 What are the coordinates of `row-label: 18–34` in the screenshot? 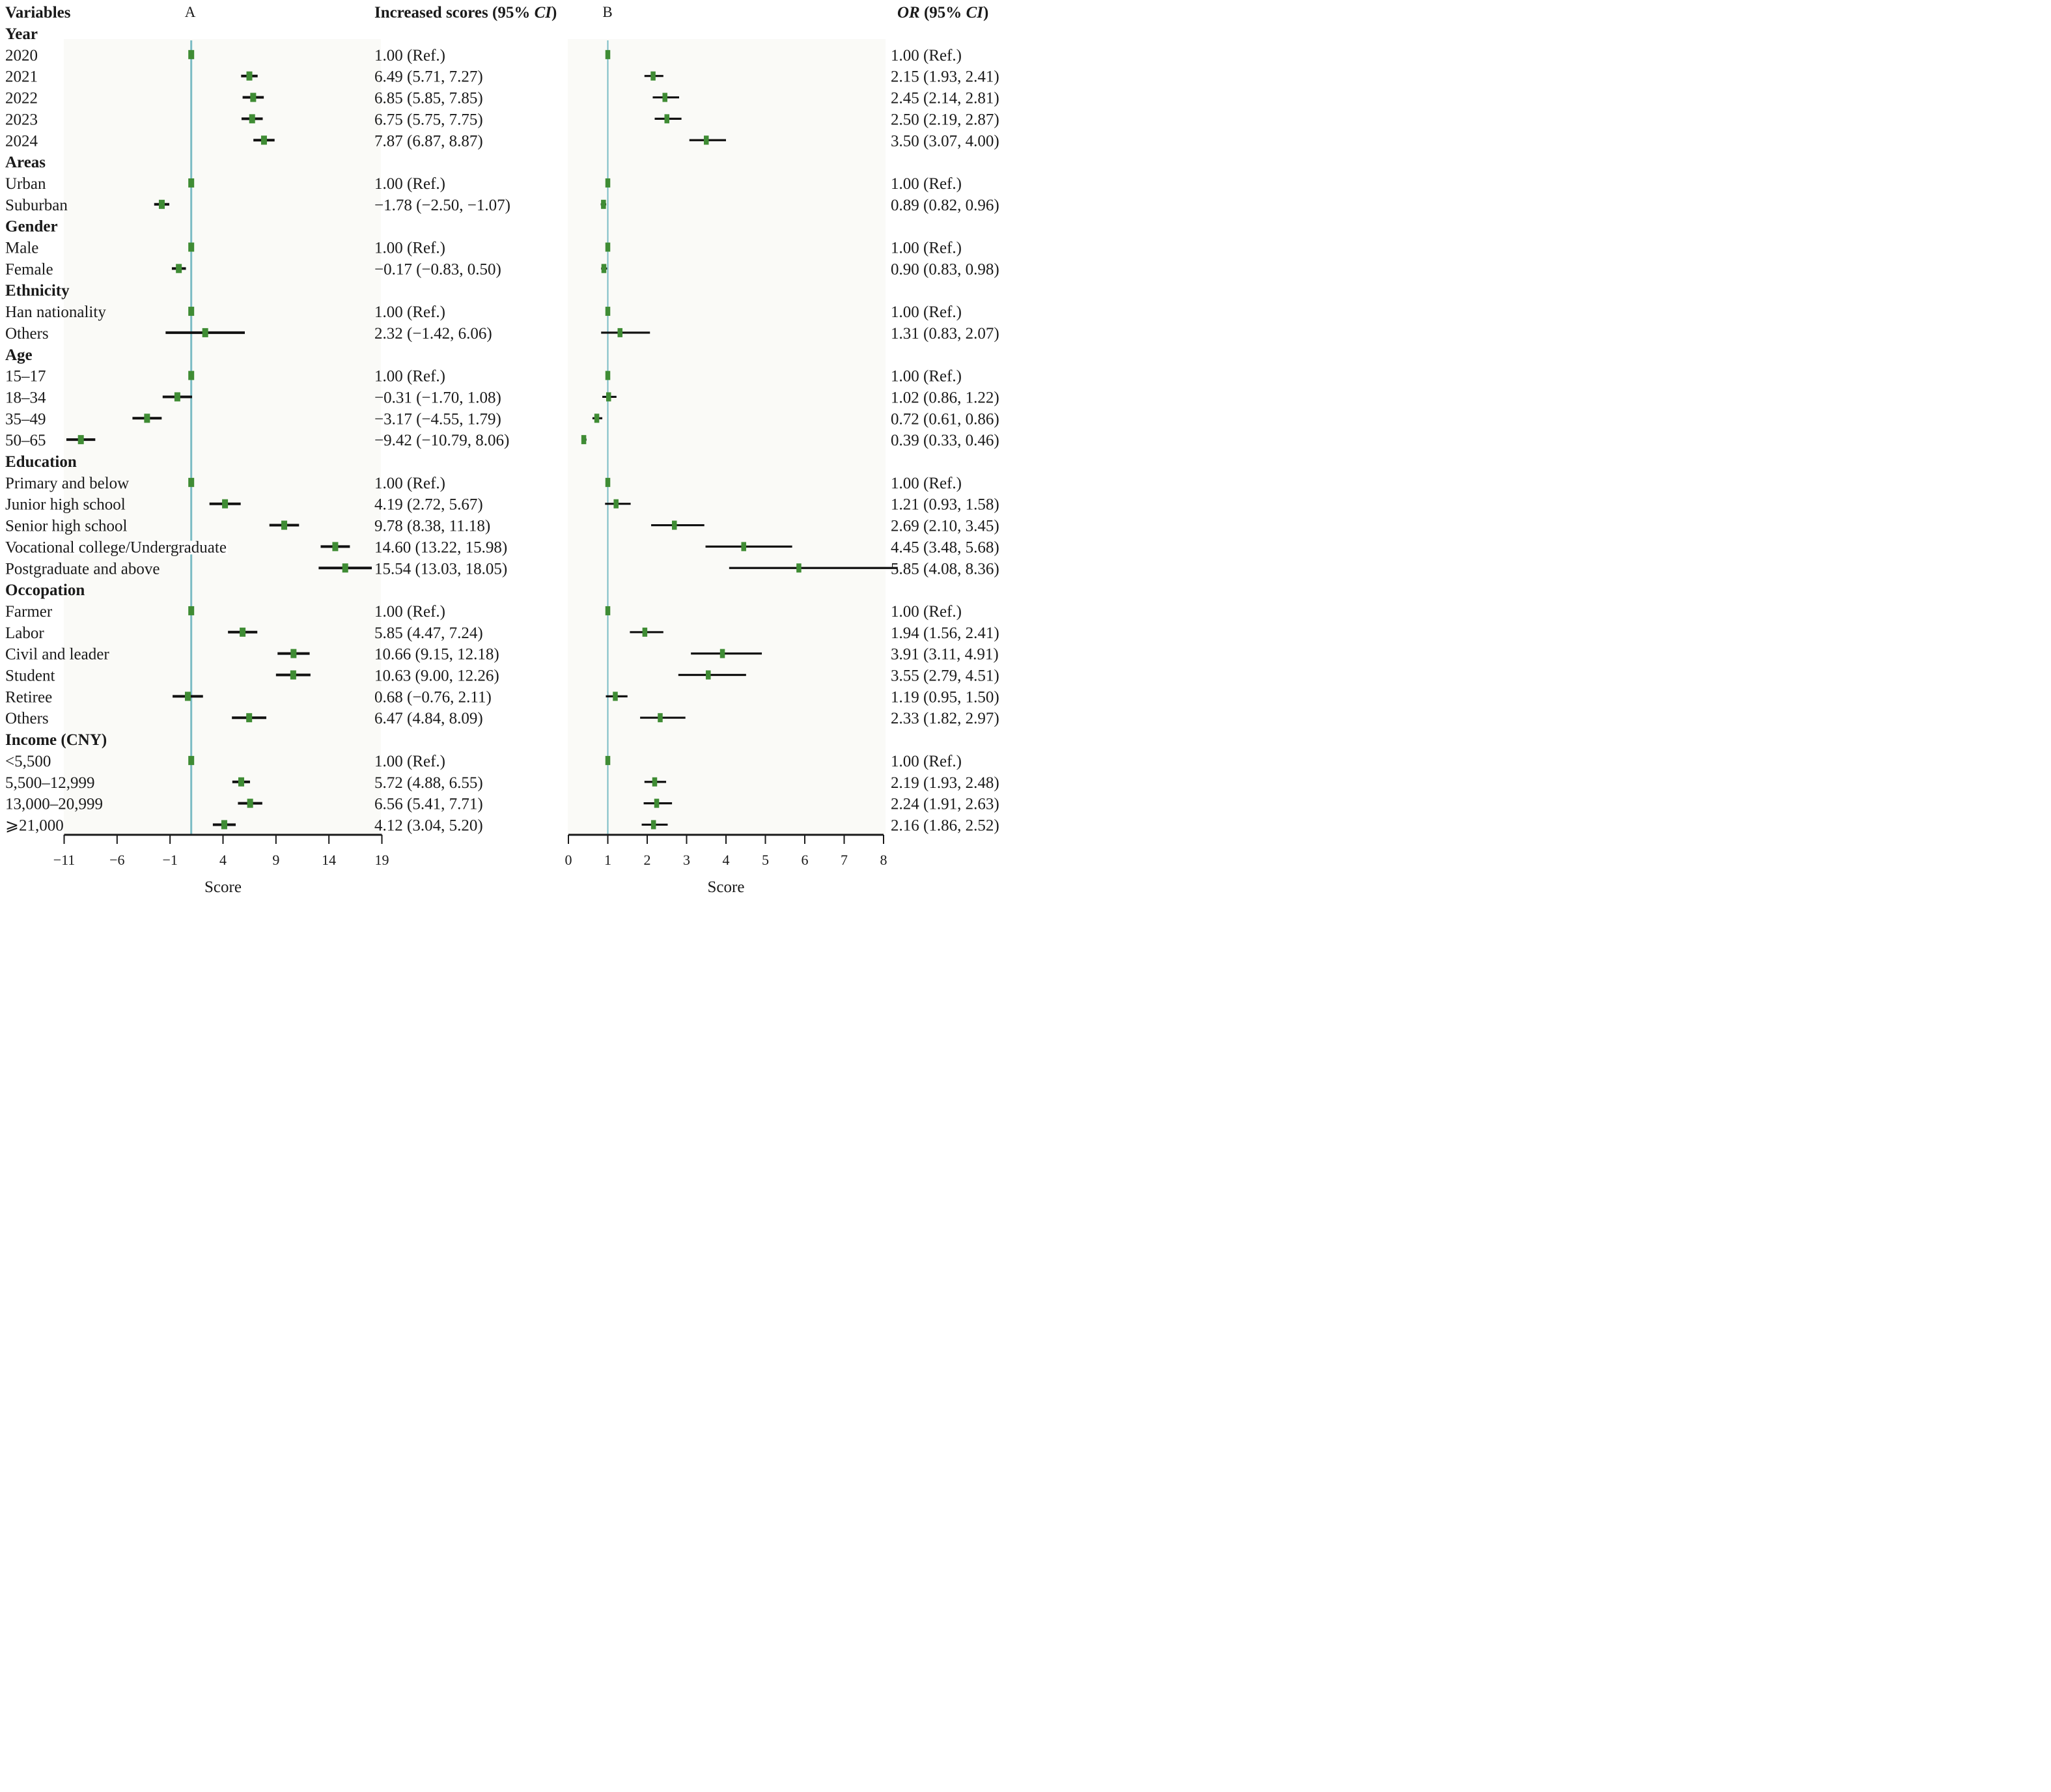 It's located at (25, 397).